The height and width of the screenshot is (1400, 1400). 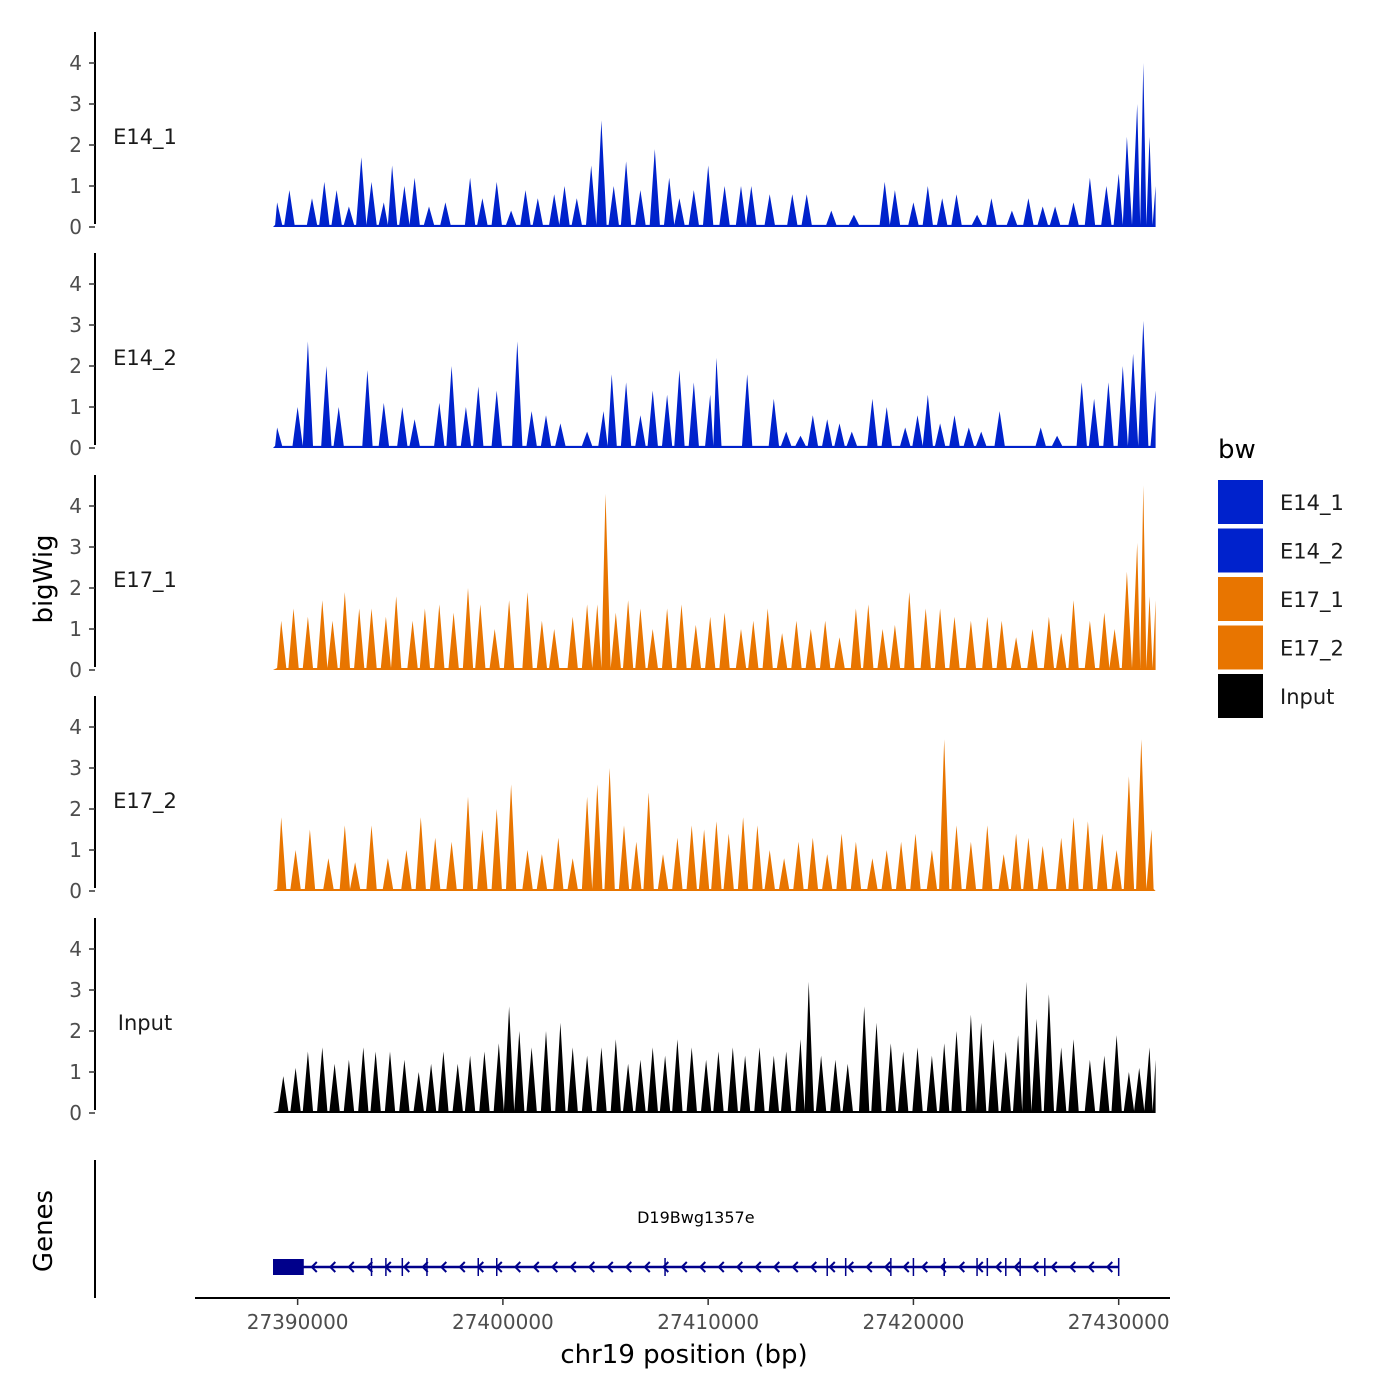 I want to click on x-tick-label: 27430000, so click(x=1119, y=1322).